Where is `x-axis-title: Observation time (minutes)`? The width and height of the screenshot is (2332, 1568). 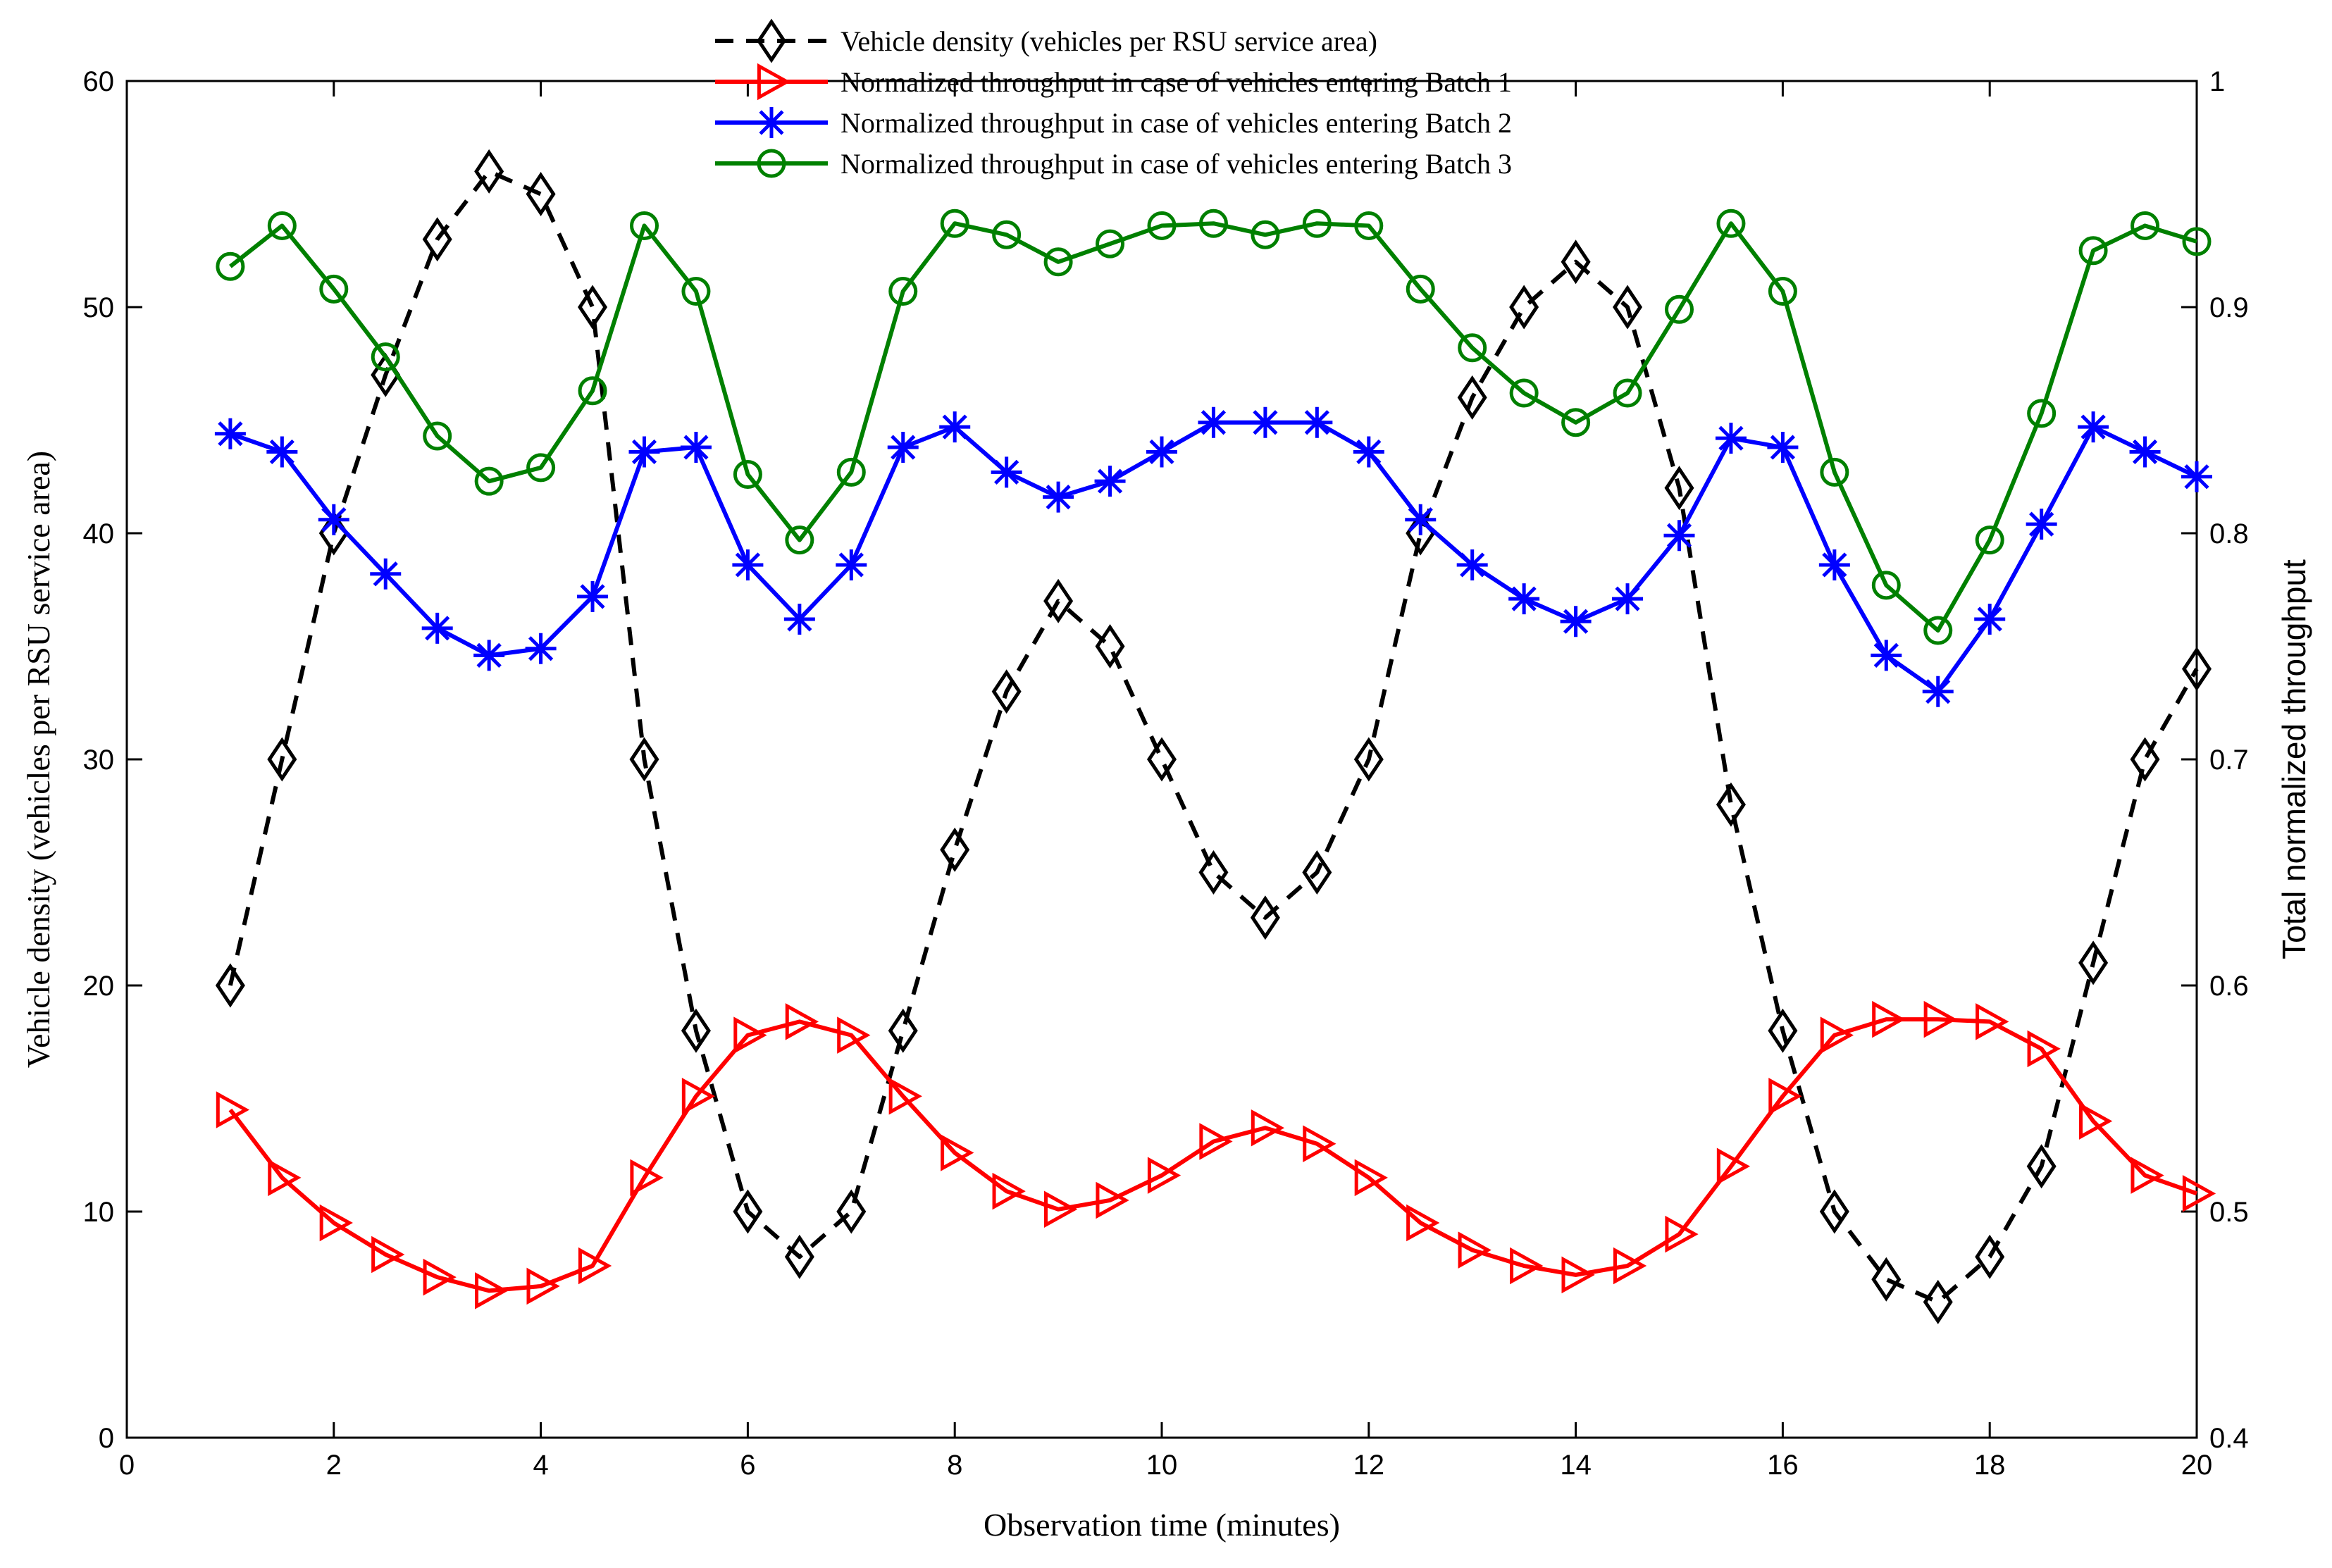 x-axis-title: Observation time (minutes) is located at coordinates (1162, 1525).